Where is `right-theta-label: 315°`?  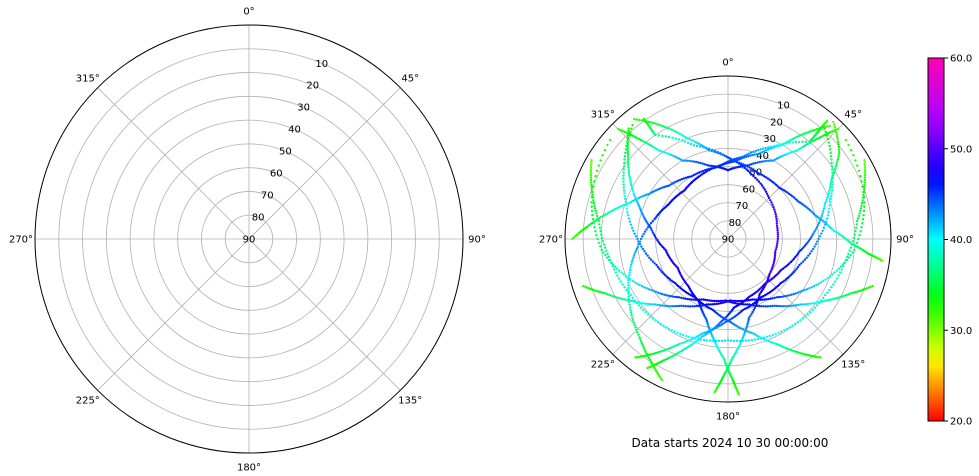 right-theta-label: 315° is located at coordinates (603, 114).